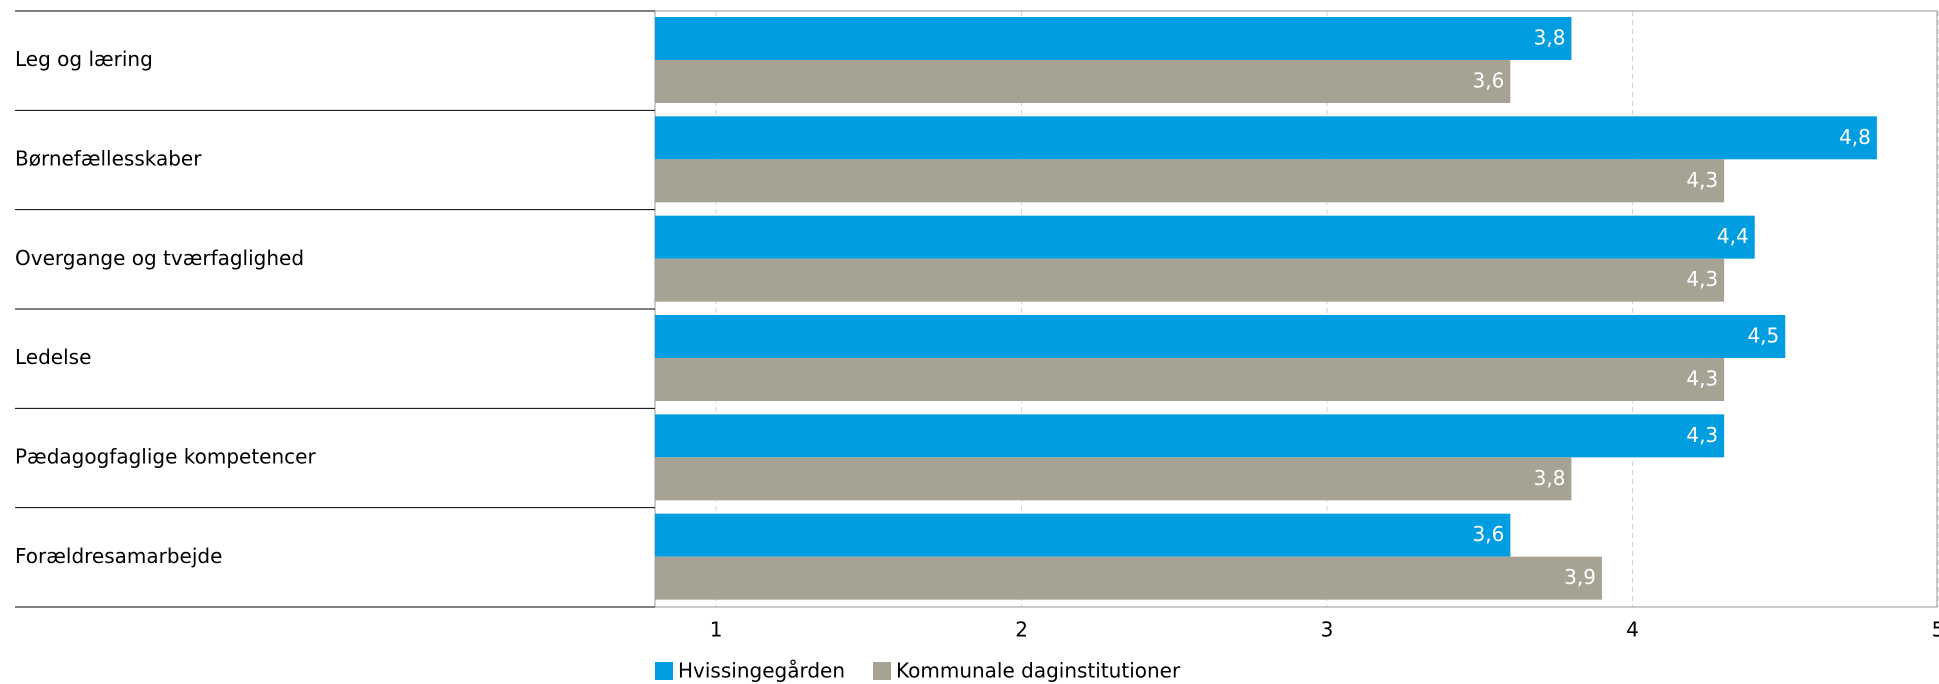 The height and width of the screenshot is (684, 1939). Describe the element at coordinates (1580, 577) in the screenshot. I see `value-label: 3,9` at that location.